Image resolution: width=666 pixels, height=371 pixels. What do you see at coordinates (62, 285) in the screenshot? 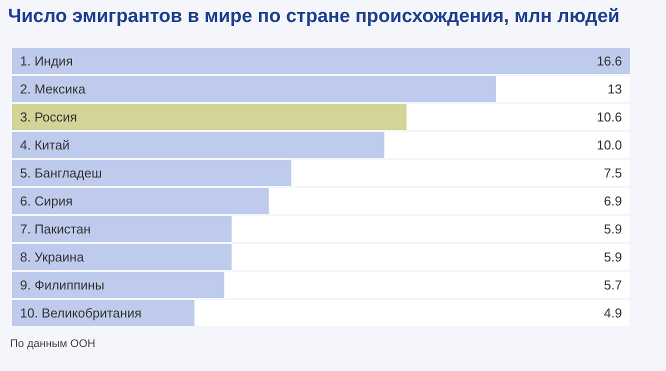
I see `y-tick-label: 9. Филиппины` at bounding box center [62, 285].